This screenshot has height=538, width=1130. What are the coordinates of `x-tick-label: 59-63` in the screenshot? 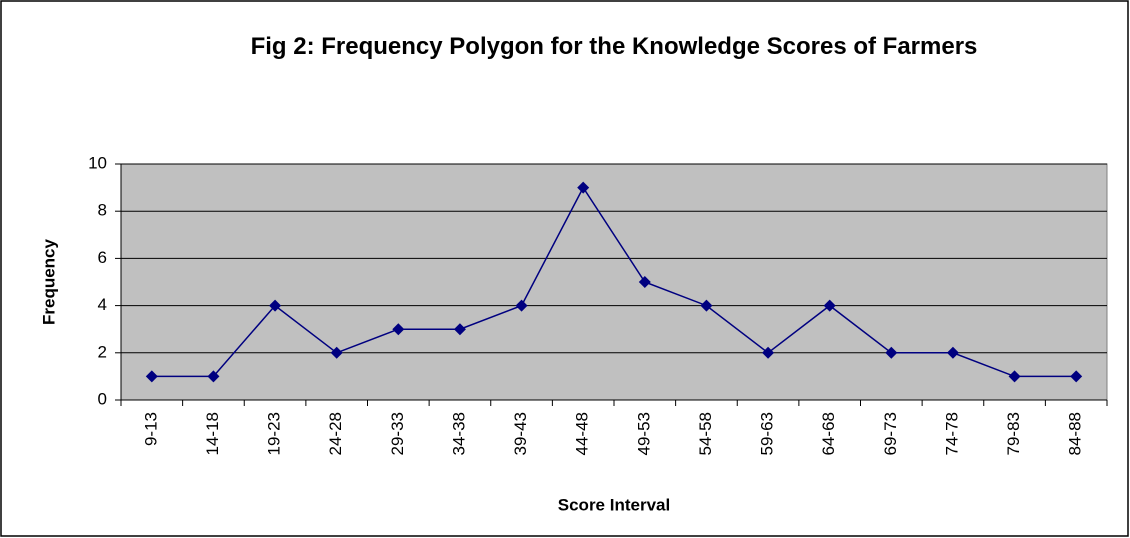 It's located at (767, 433).